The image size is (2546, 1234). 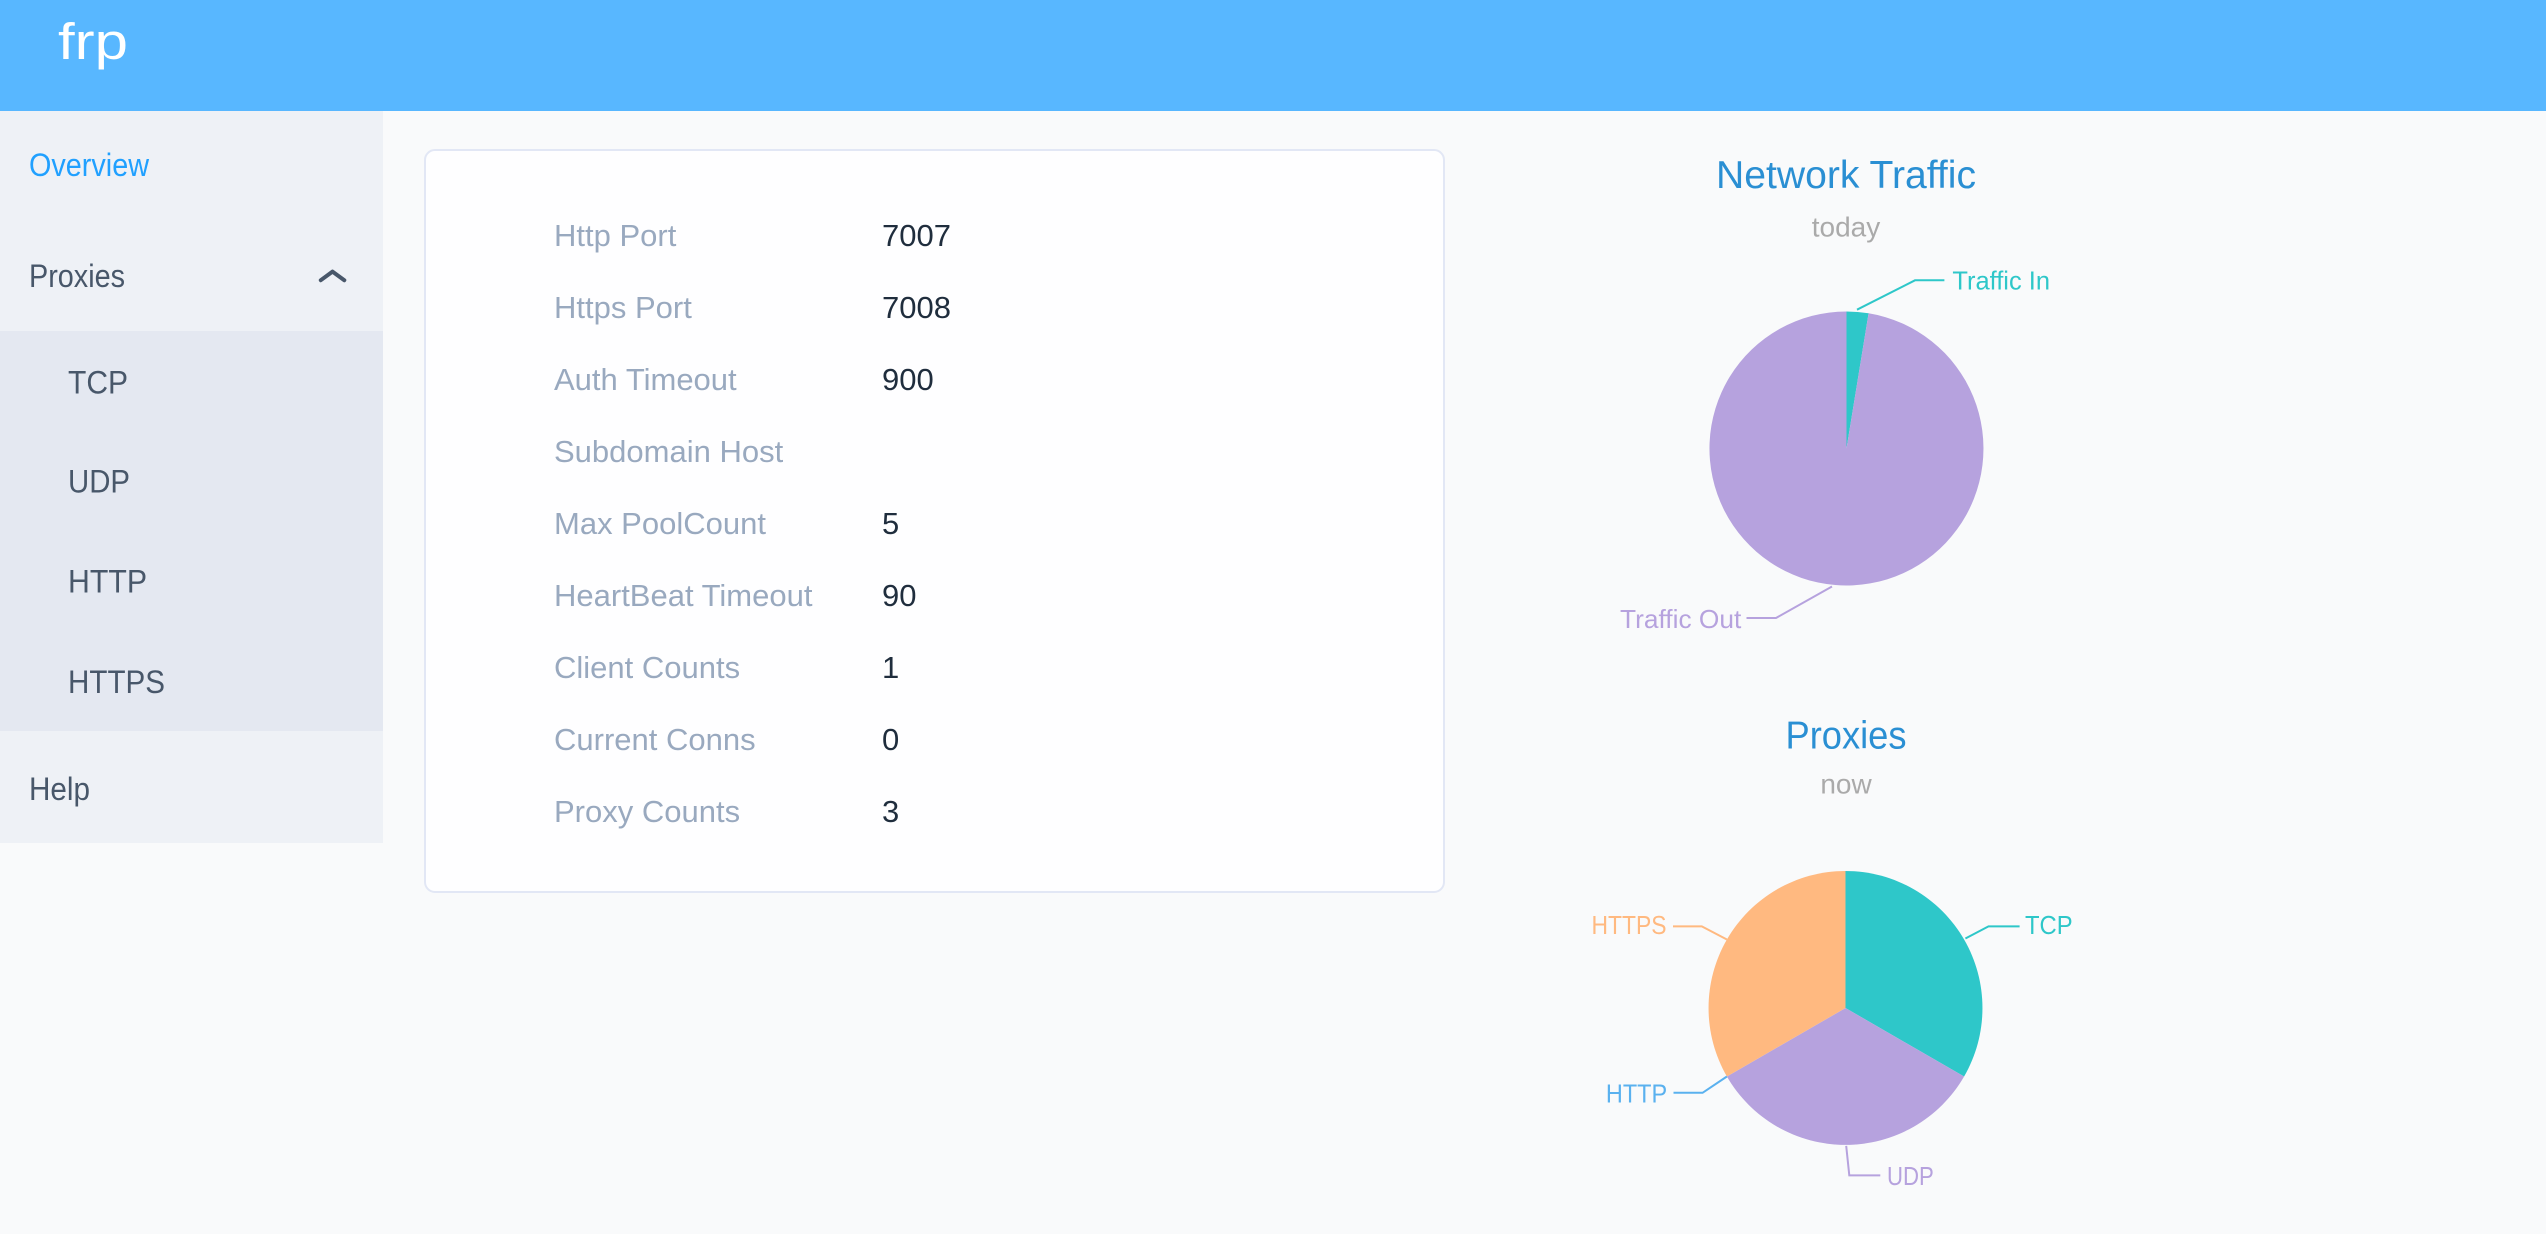 I want to click on svg-text: Auth Timeout, so click(x=645, y=379).